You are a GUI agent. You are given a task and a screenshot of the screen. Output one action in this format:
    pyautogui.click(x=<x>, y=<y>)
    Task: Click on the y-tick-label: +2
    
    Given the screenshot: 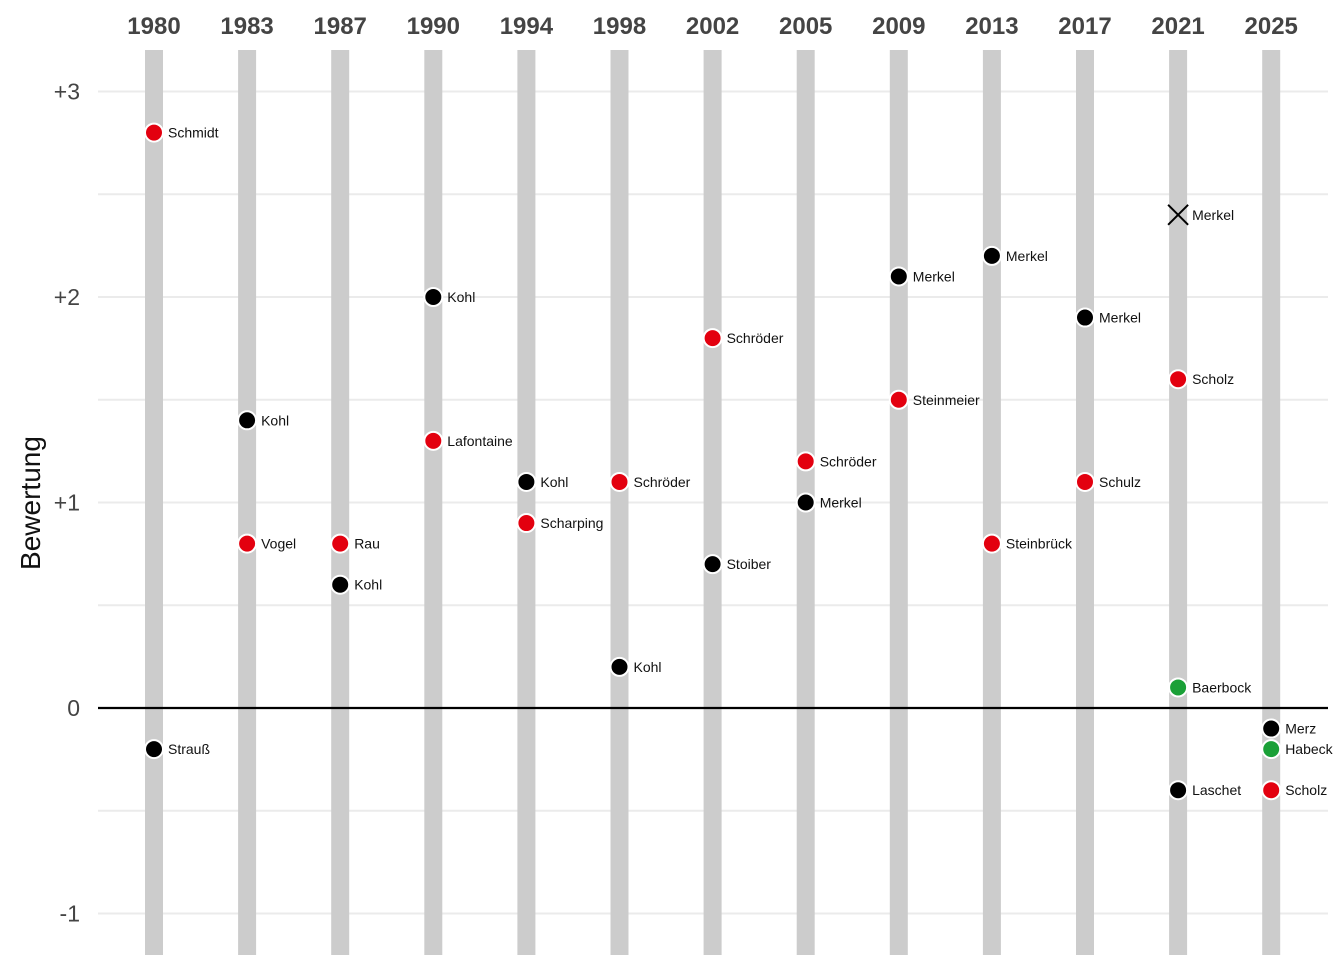 What is the action you would take?
    pyautogui.click(x=67, y=297)
    